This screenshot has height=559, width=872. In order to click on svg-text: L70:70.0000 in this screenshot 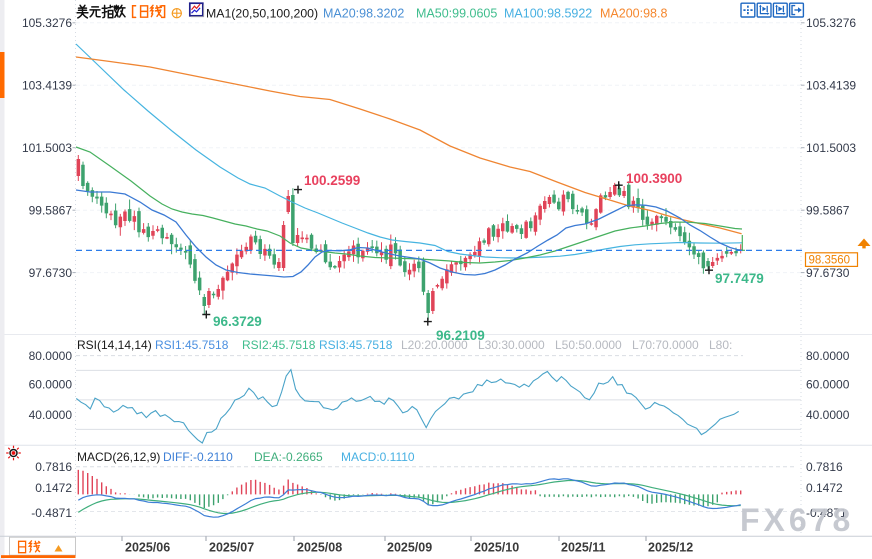, I will do `click(665, 345)`.